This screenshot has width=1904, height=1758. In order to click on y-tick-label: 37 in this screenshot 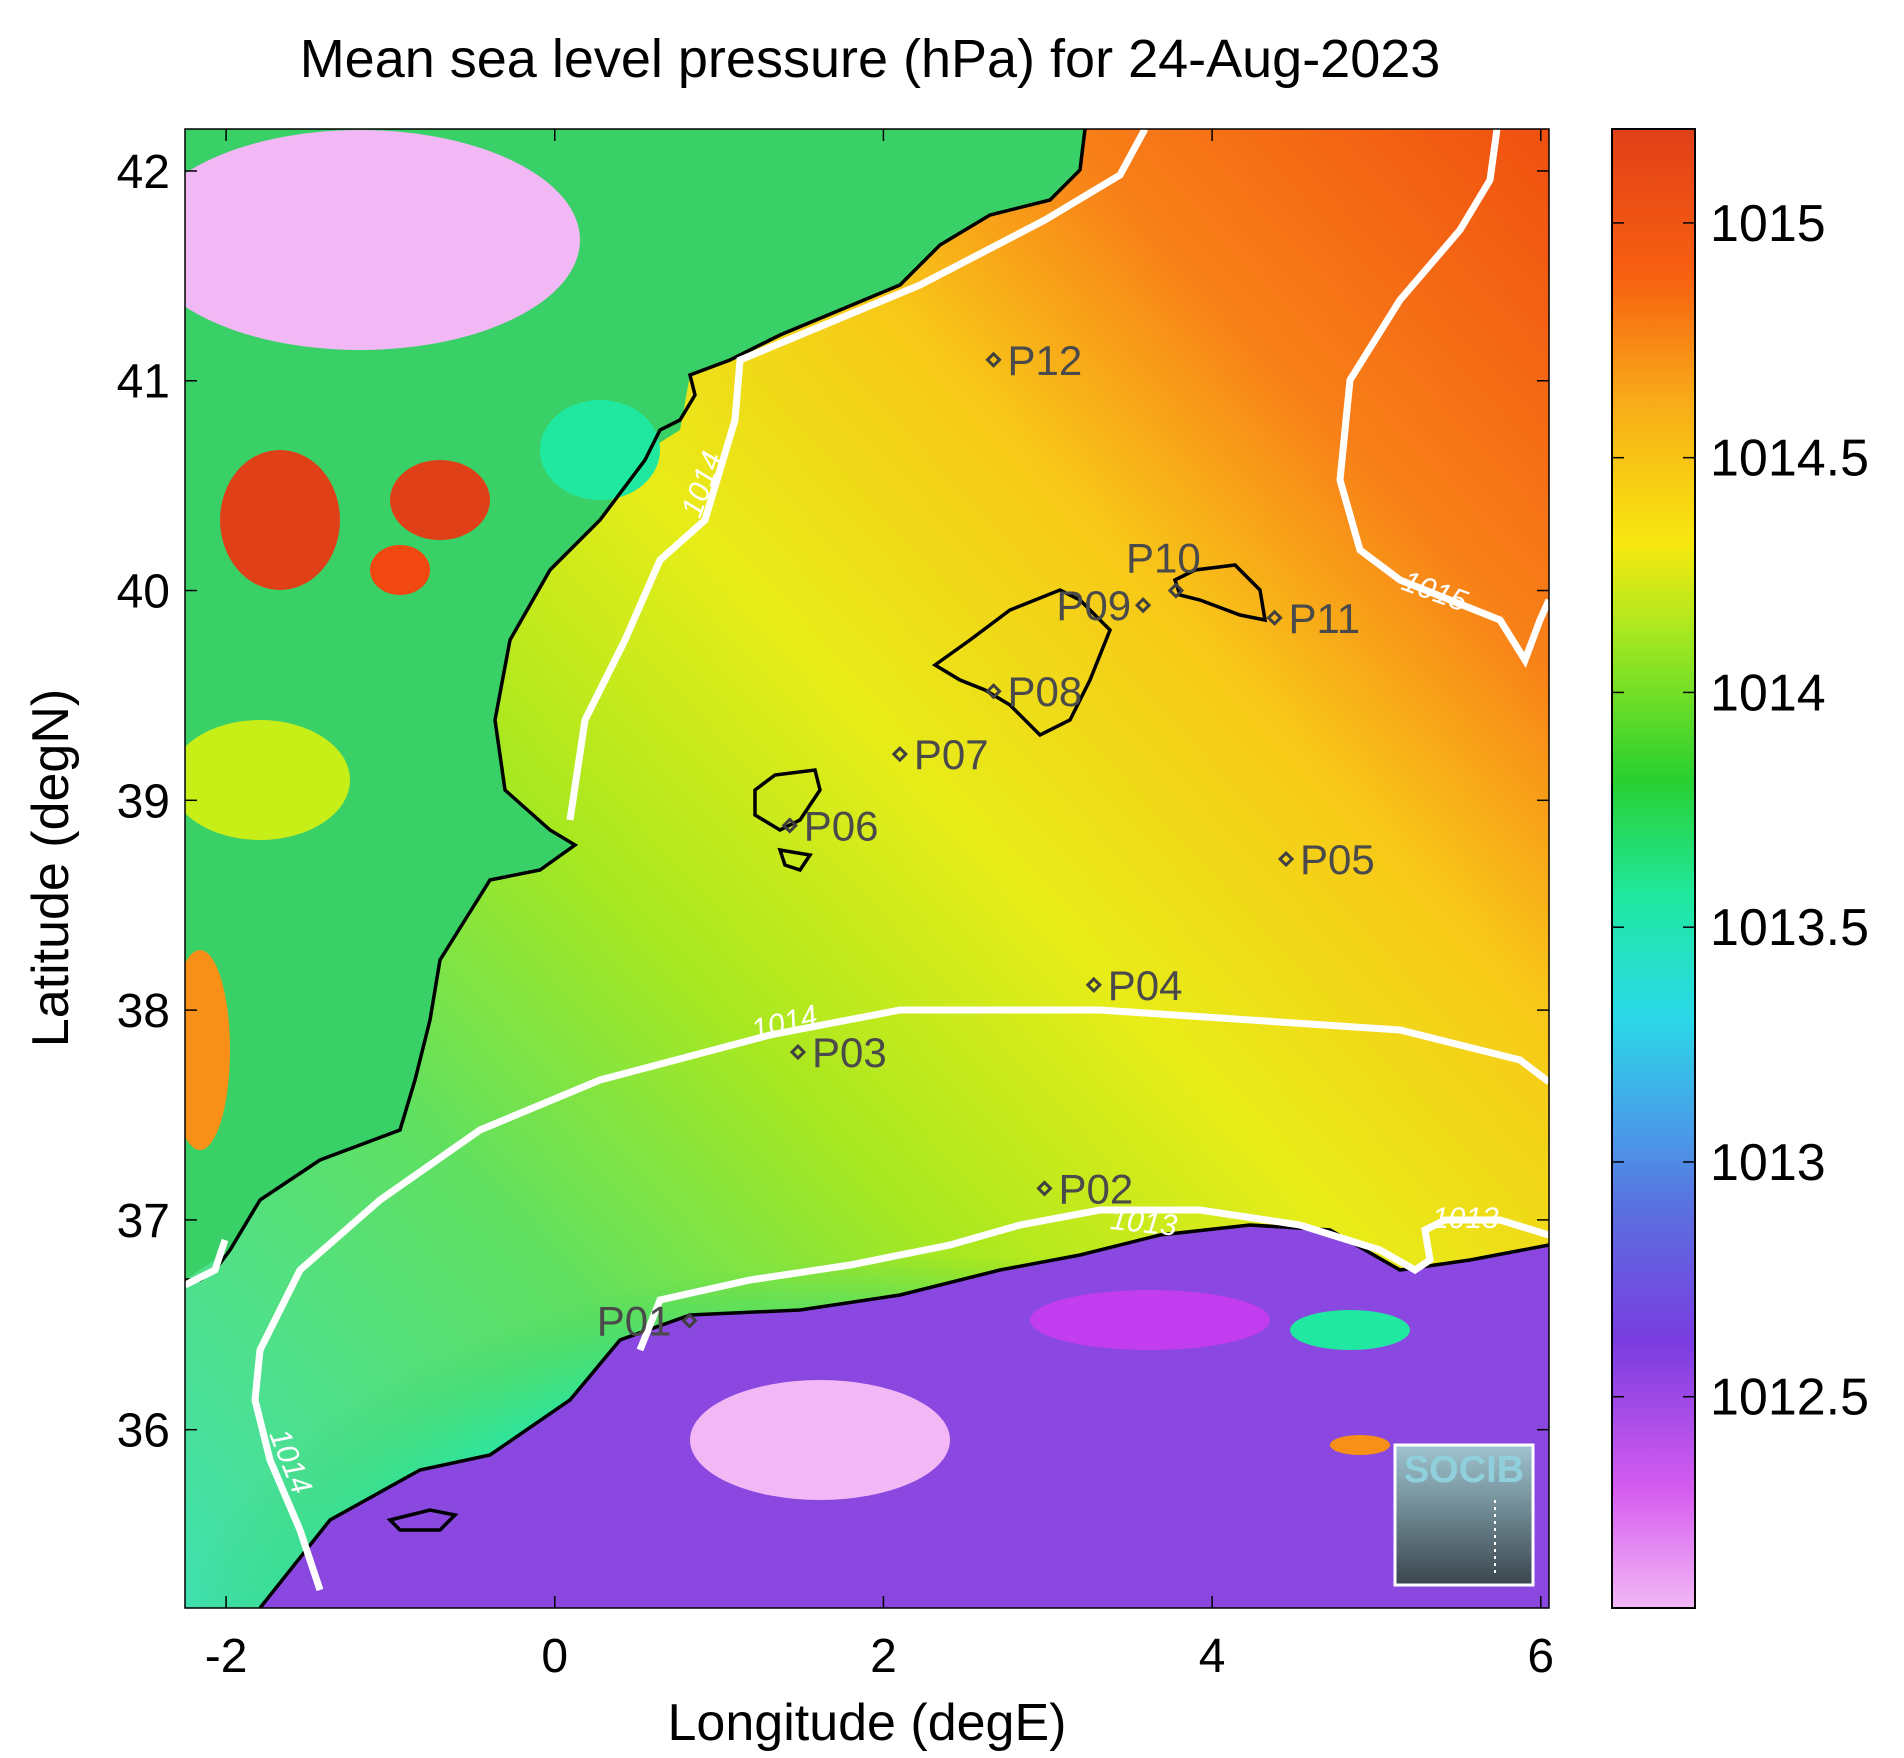, I will do `click(143, 1221)`.